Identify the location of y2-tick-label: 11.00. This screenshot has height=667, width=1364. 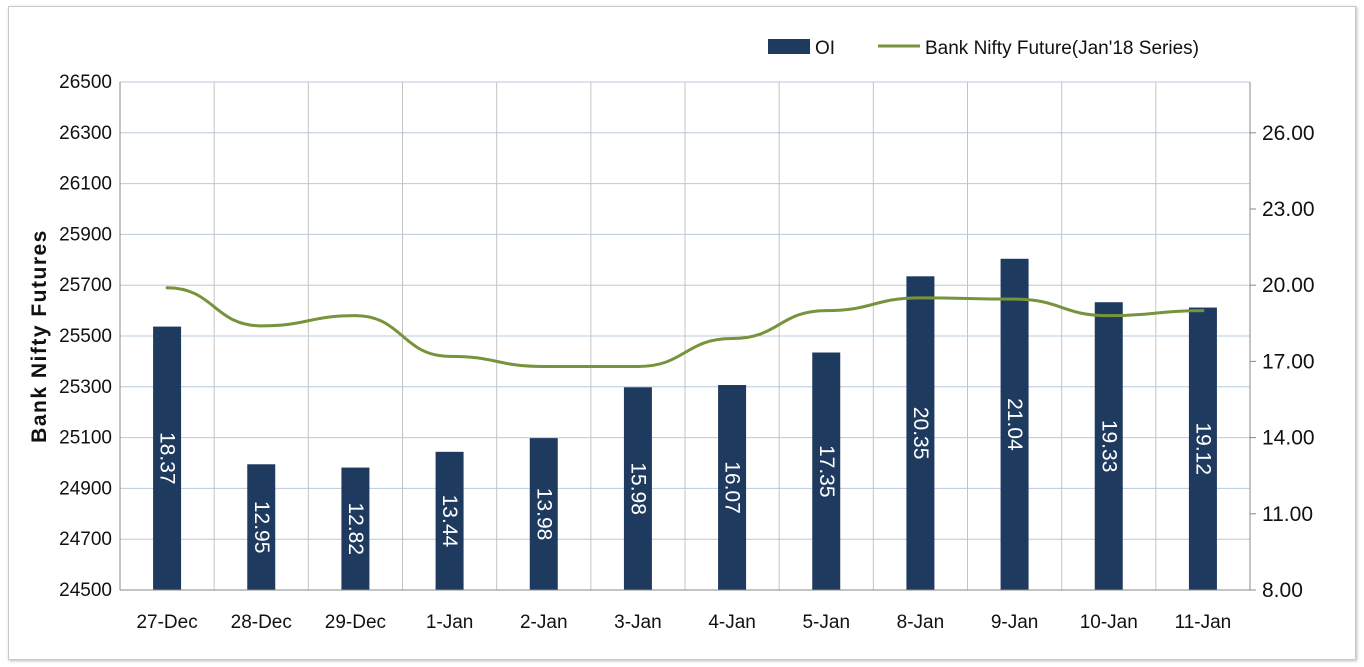
(1287, 514).